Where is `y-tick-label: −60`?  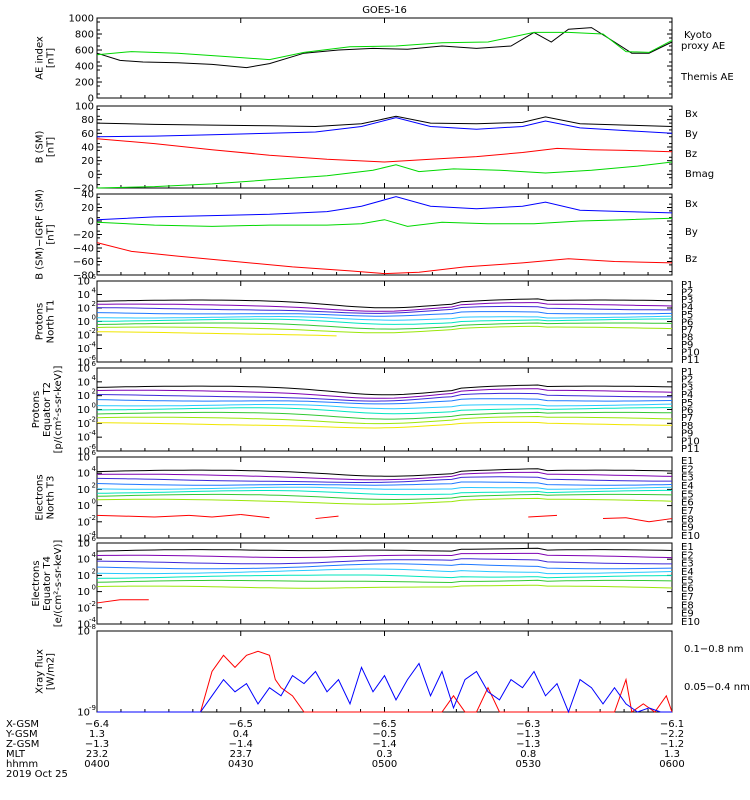
y-tick-label: −60 is located at coordinates (83, 262).